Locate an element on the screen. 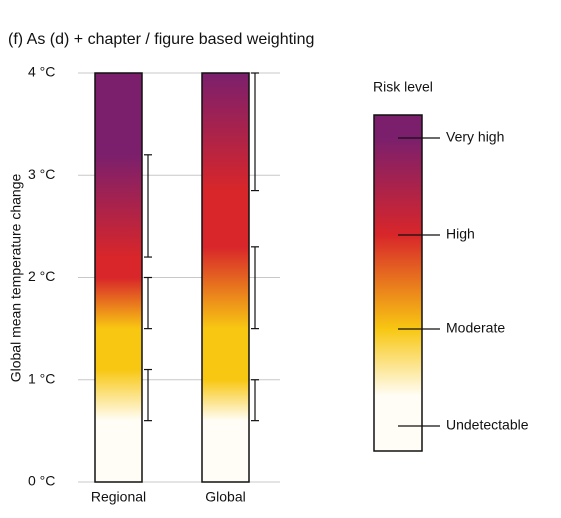  y-tick-label: 2 °C is located at coordinates (41, 276).